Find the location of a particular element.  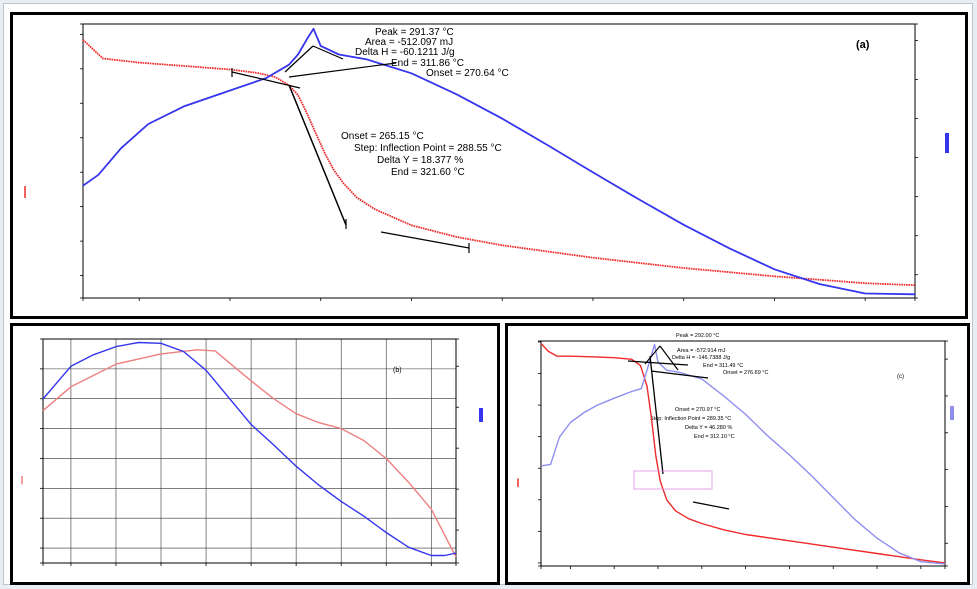

annotation-peak: Peak = 291.37 °C is located at coordinates (414, 32).